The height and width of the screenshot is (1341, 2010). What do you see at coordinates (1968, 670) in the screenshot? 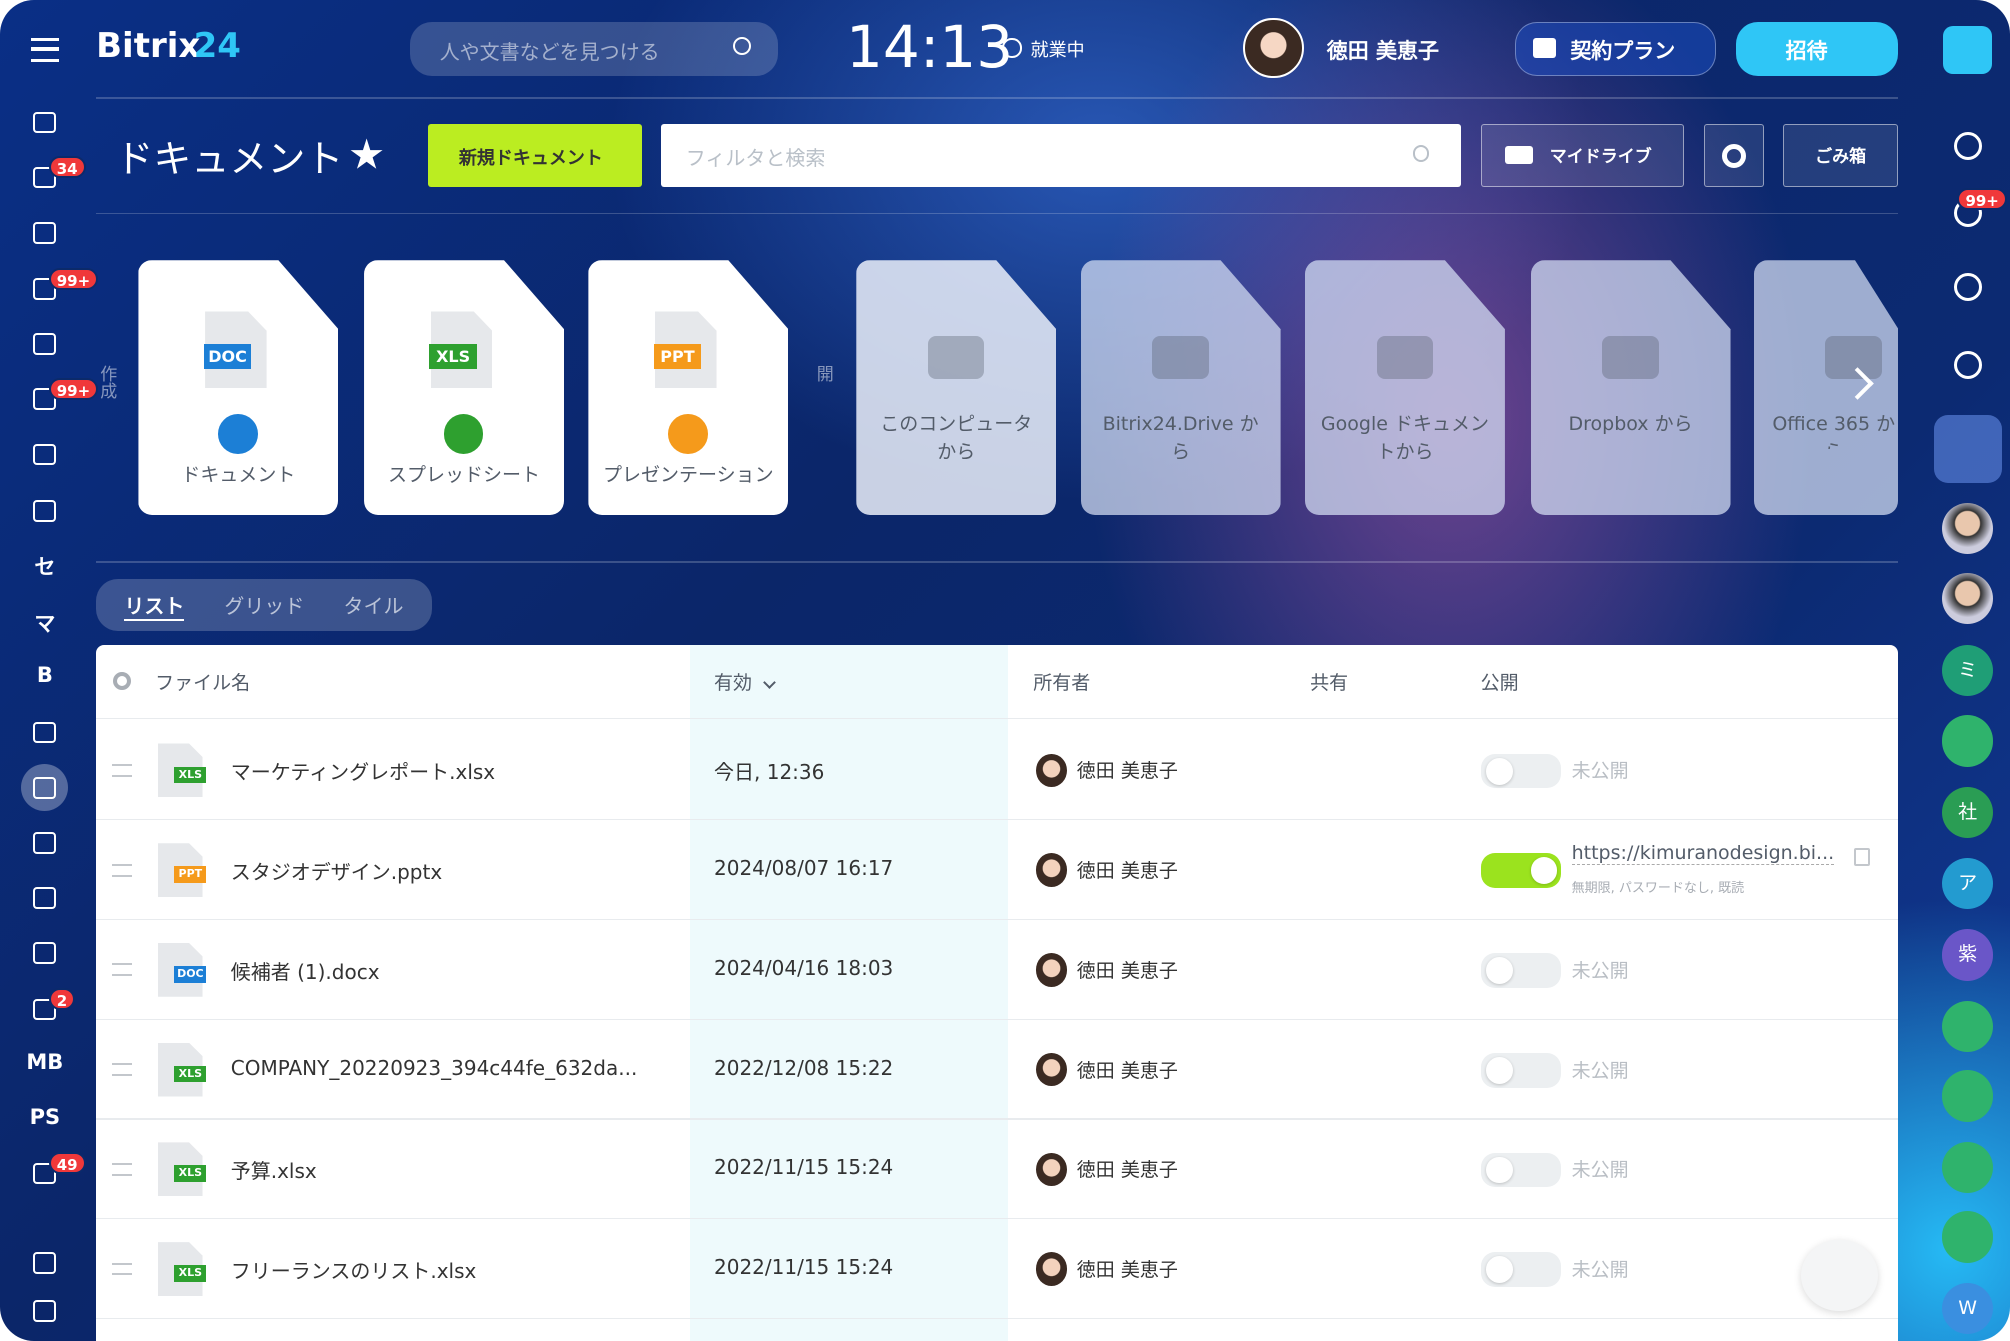
I see `chat-avatar: ミ` at bounding box center [1968, 670].